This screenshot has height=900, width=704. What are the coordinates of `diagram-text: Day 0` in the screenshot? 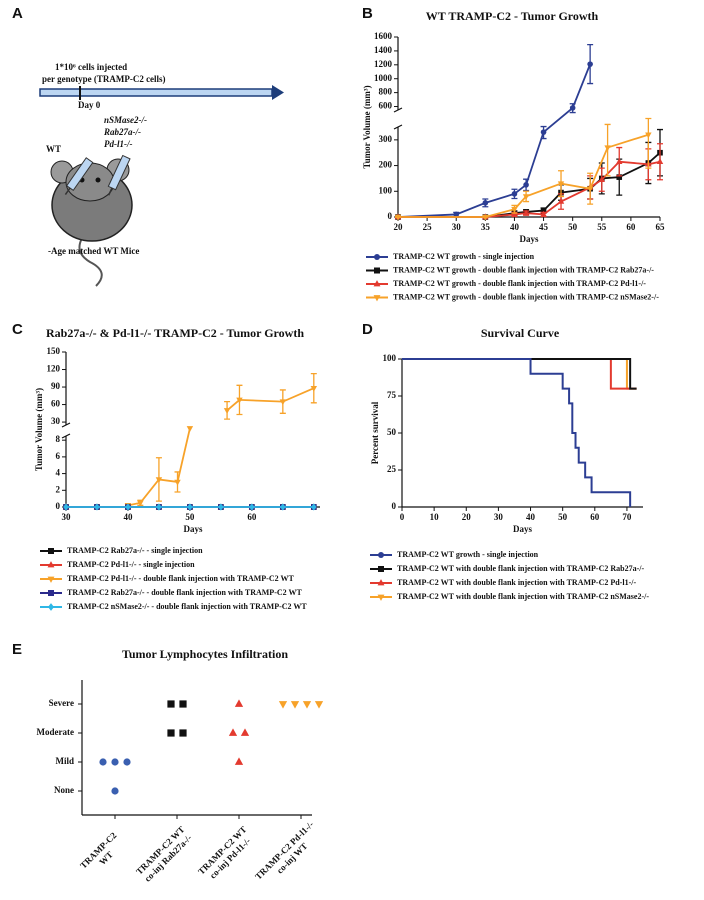 It's located at (89, 105).